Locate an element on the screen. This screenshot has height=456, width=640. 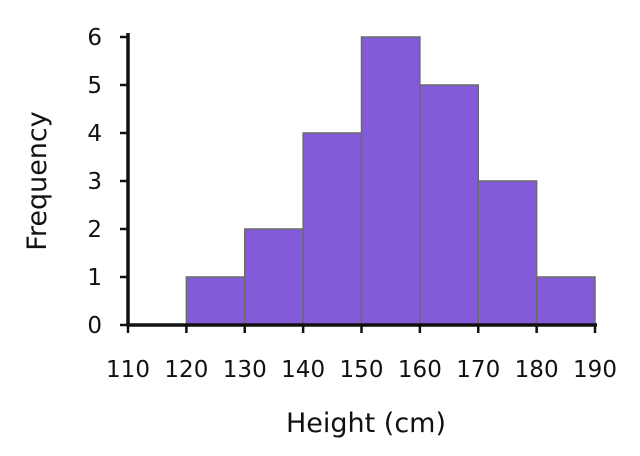
y-axis-title: Frequency is located at coordinates (37, 181).